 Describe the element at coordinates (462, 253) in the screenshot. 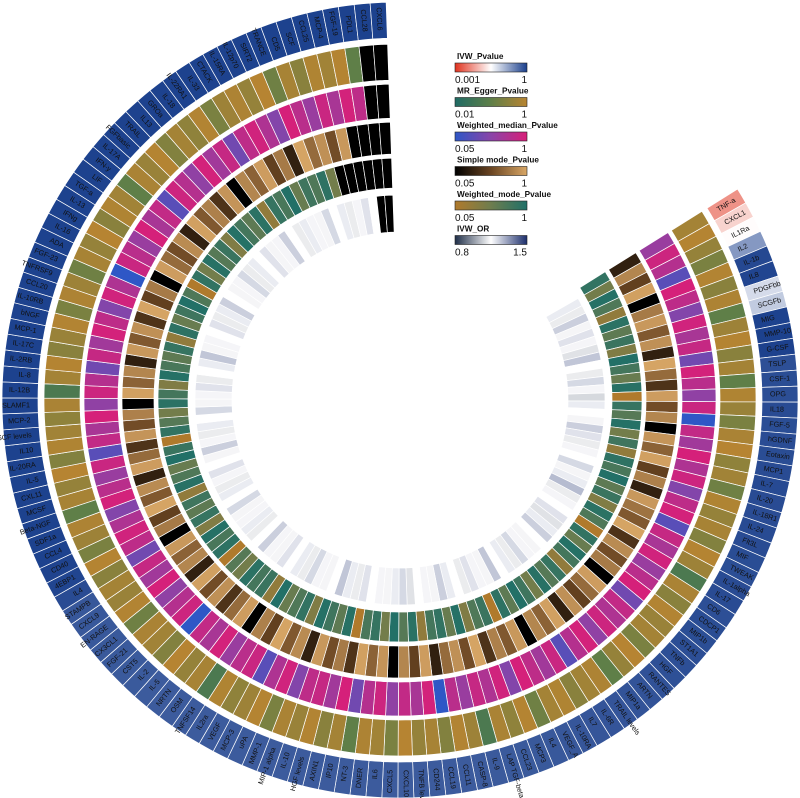

I see `legend-min-label: 0.8` at that location.